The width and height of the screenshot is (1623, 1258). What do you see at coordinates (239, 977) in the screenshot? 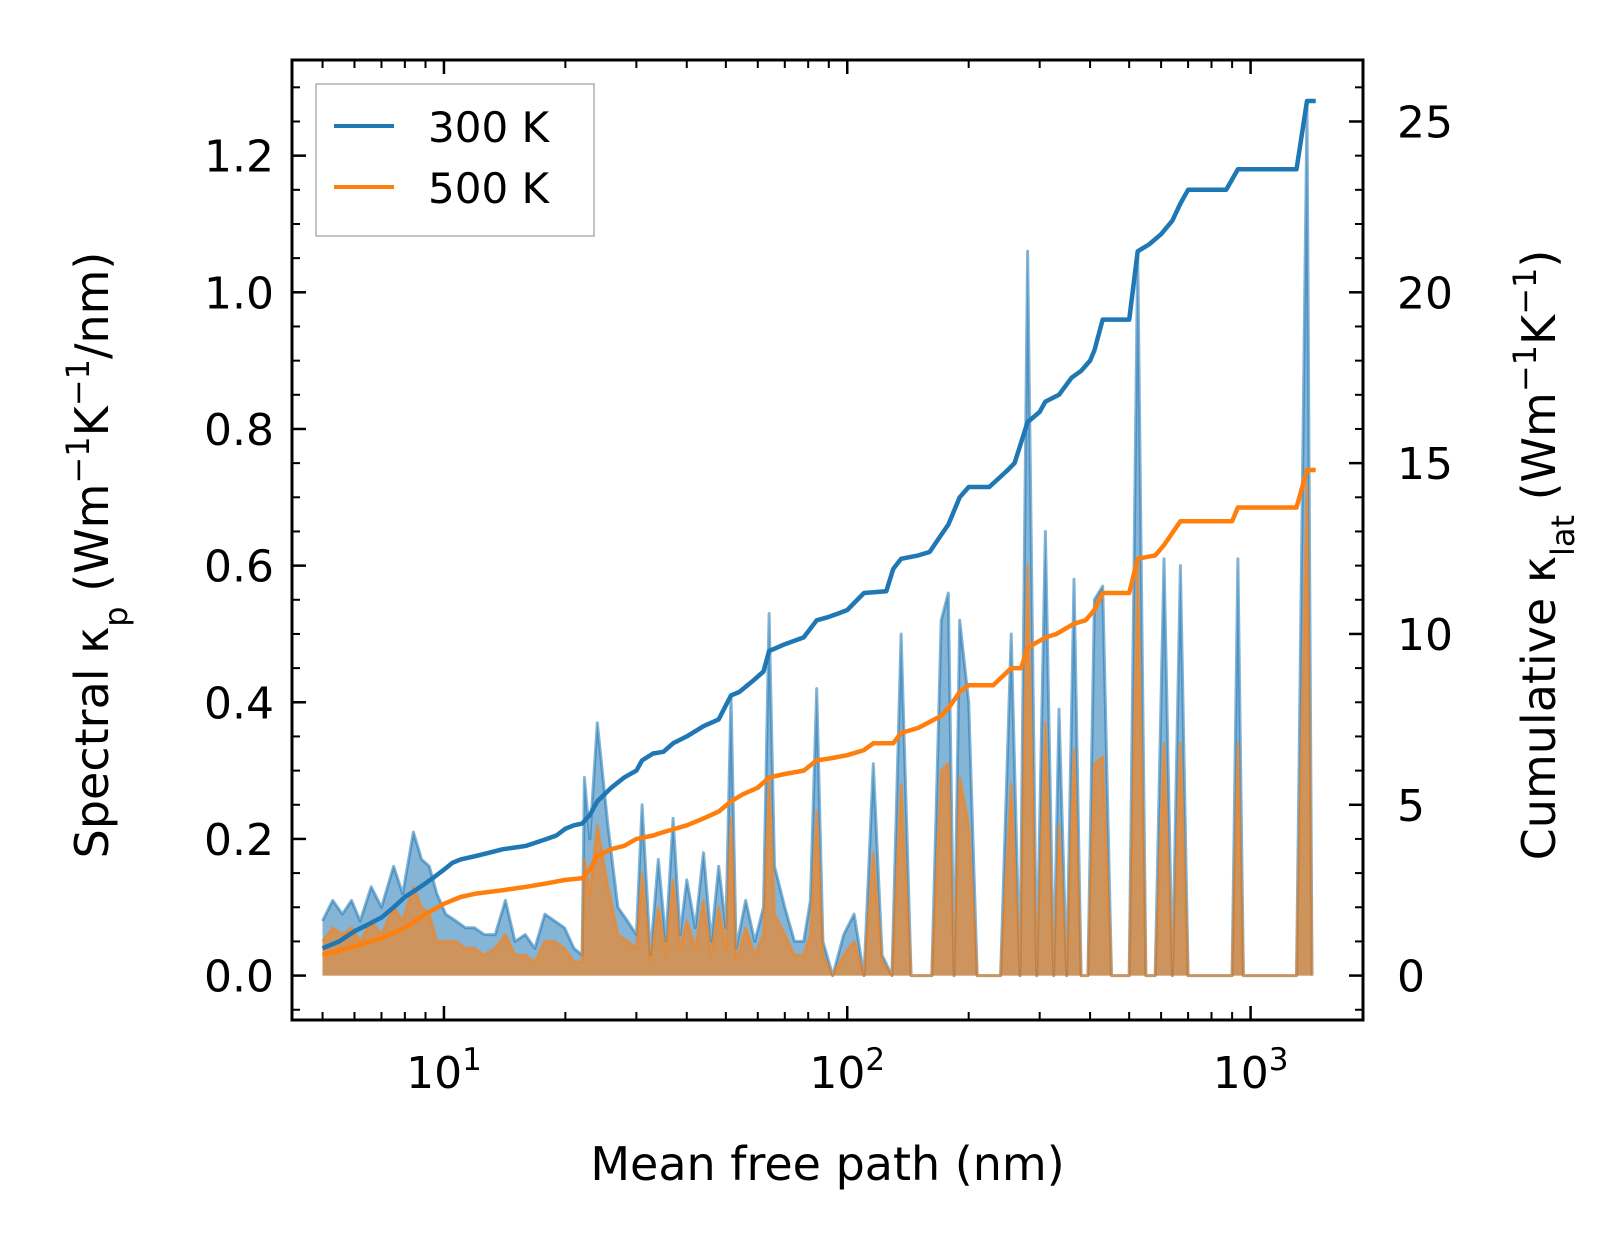
I see `y-left-tick-label: 0.0` at bounding box center [239, 977].